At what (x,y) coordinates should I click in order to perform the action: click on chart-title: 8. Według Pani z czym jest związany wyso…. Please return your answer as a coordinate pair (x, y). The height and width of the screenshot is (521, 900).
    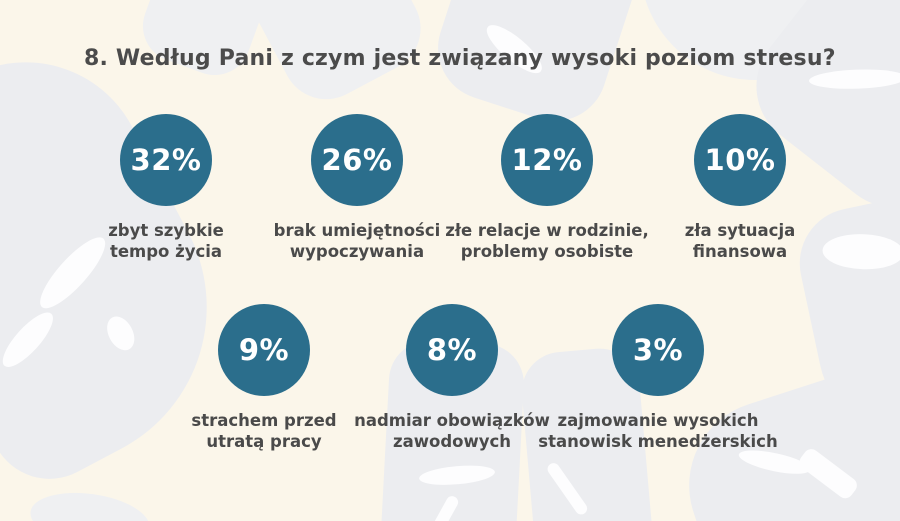
    Looking at the image, I should click on (460, 58).